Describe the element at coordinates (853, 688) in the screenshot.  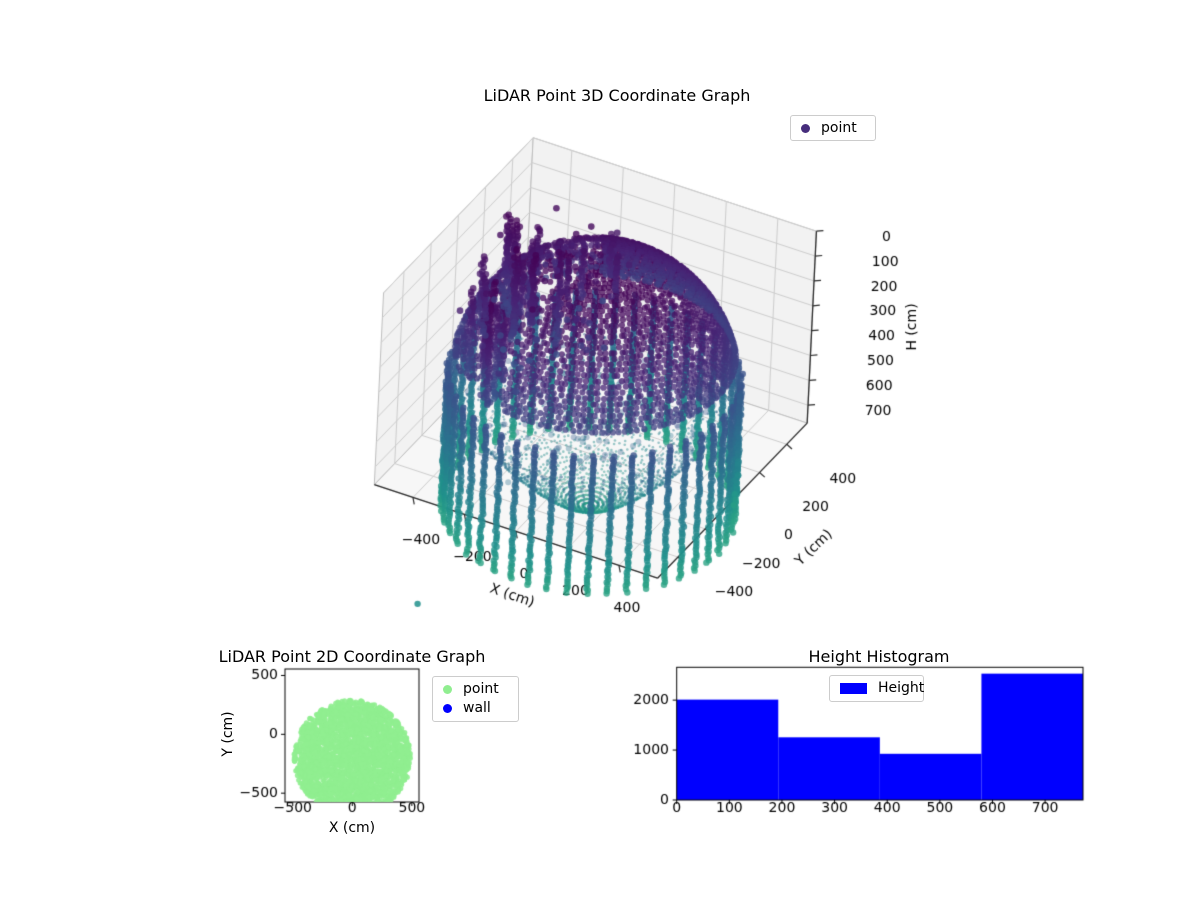
I see `height-swatch-icon` at that location.